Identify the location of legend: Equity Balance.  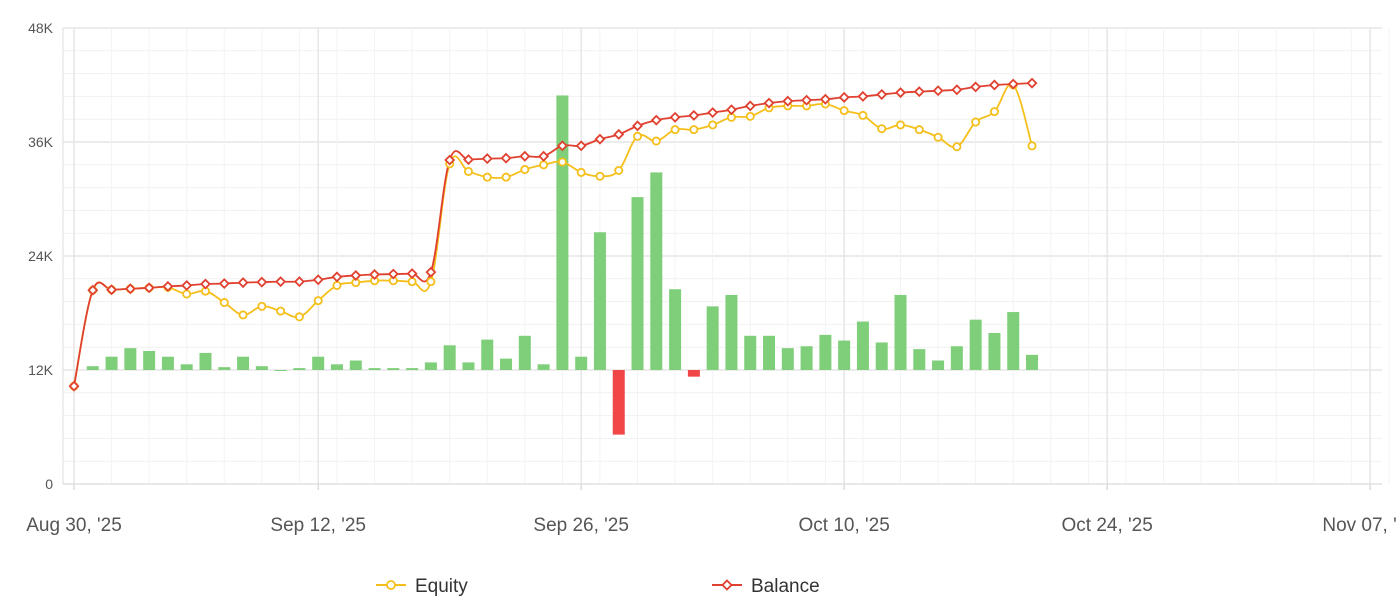
(598, 586).